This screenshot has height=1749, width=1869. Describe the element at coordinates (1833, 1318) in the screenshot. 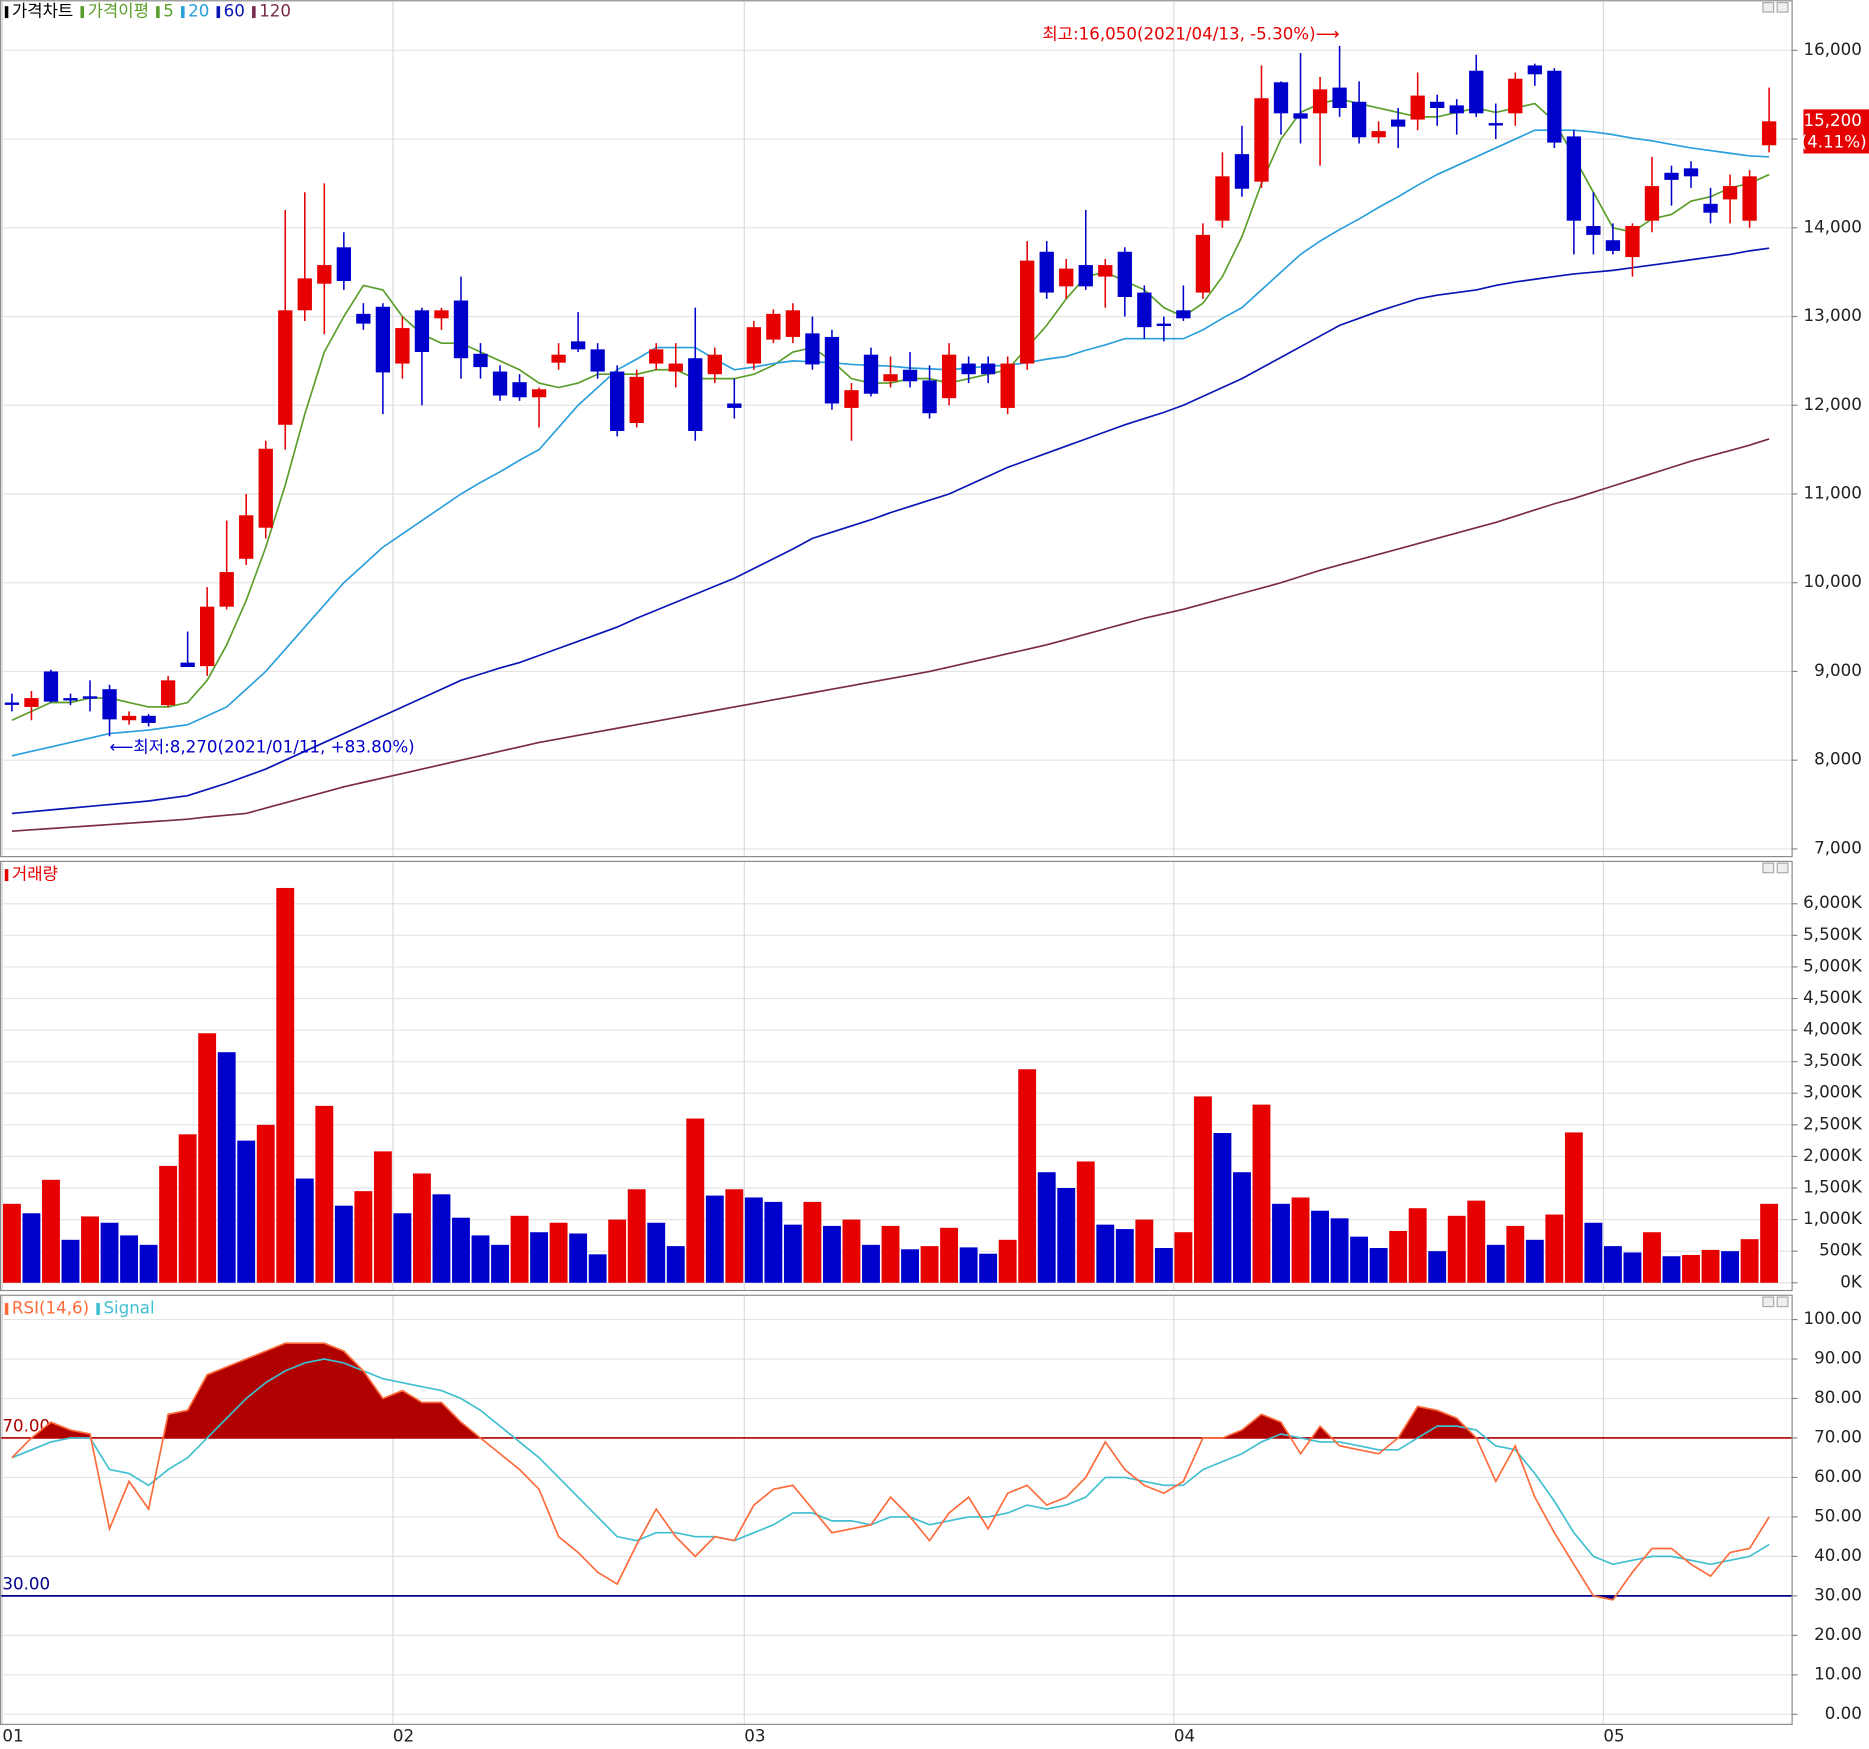

I see `y-tick-label: 100.00` at that location.